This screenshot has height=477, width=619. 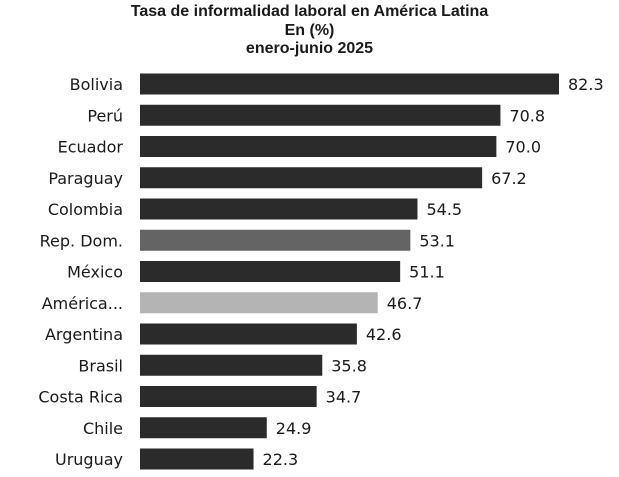 I want to click on value-label-9: 35.8, so click(x=349, y=365).